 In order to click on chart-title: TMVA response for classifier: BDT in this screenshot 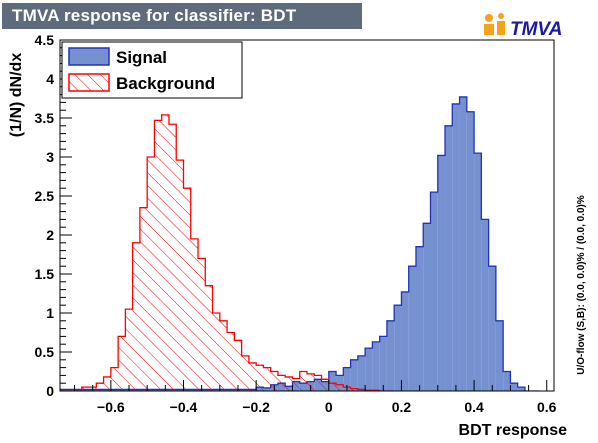, I will do `click(154, 15)`.